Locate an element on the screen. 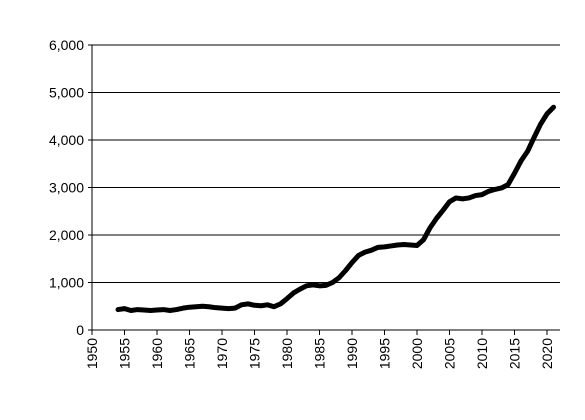  x-tick-label: 2010 is located at coordinates (482, 353).